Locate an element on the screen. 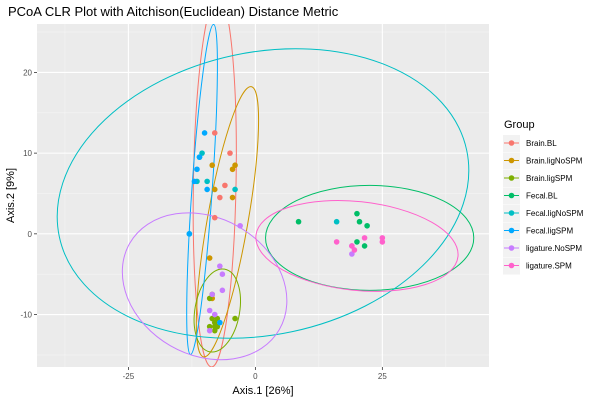 The image size is (600, 405). y-tick-label: 0 is located at coordinates (30, 234).